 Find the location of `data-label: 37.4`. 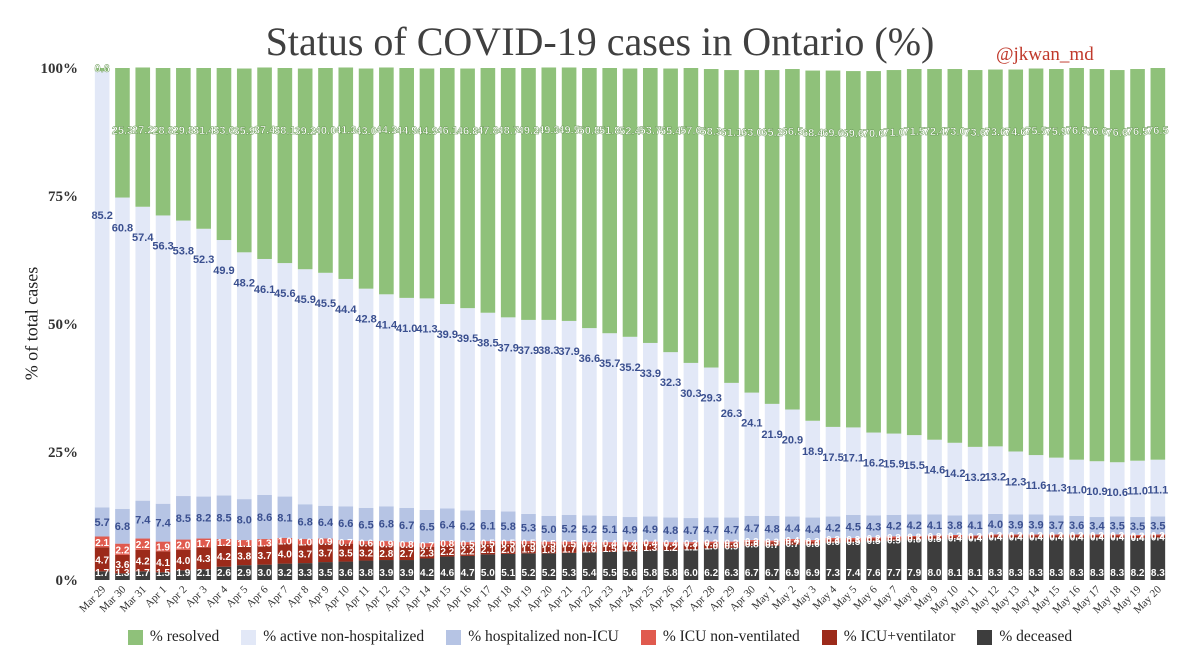

data-label: 37.4 is located at coordinates (265, 130).